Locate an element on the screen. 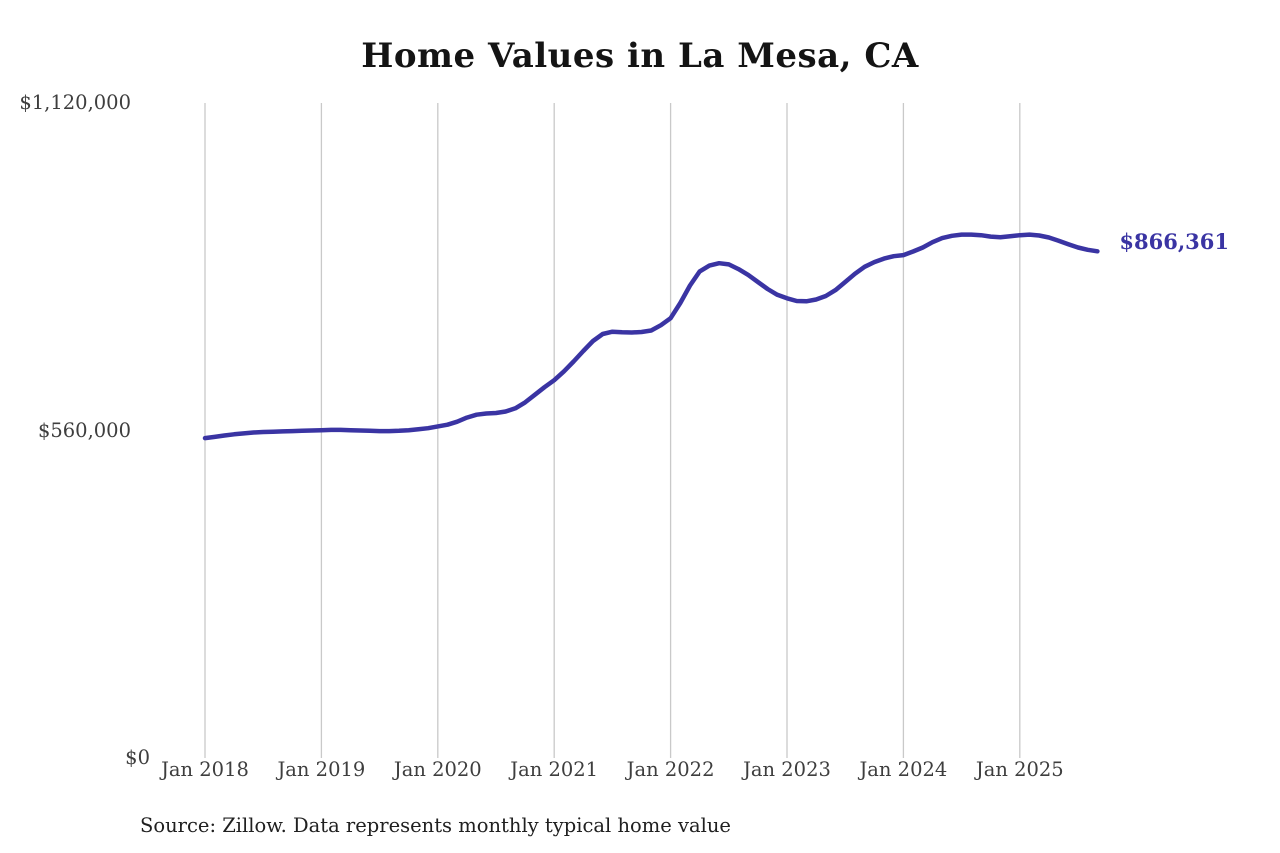 Image resolution: width=1280 pixels, height=853 pixels. x-tick-label: Jan 2020 is located at coordinates (437, 769).